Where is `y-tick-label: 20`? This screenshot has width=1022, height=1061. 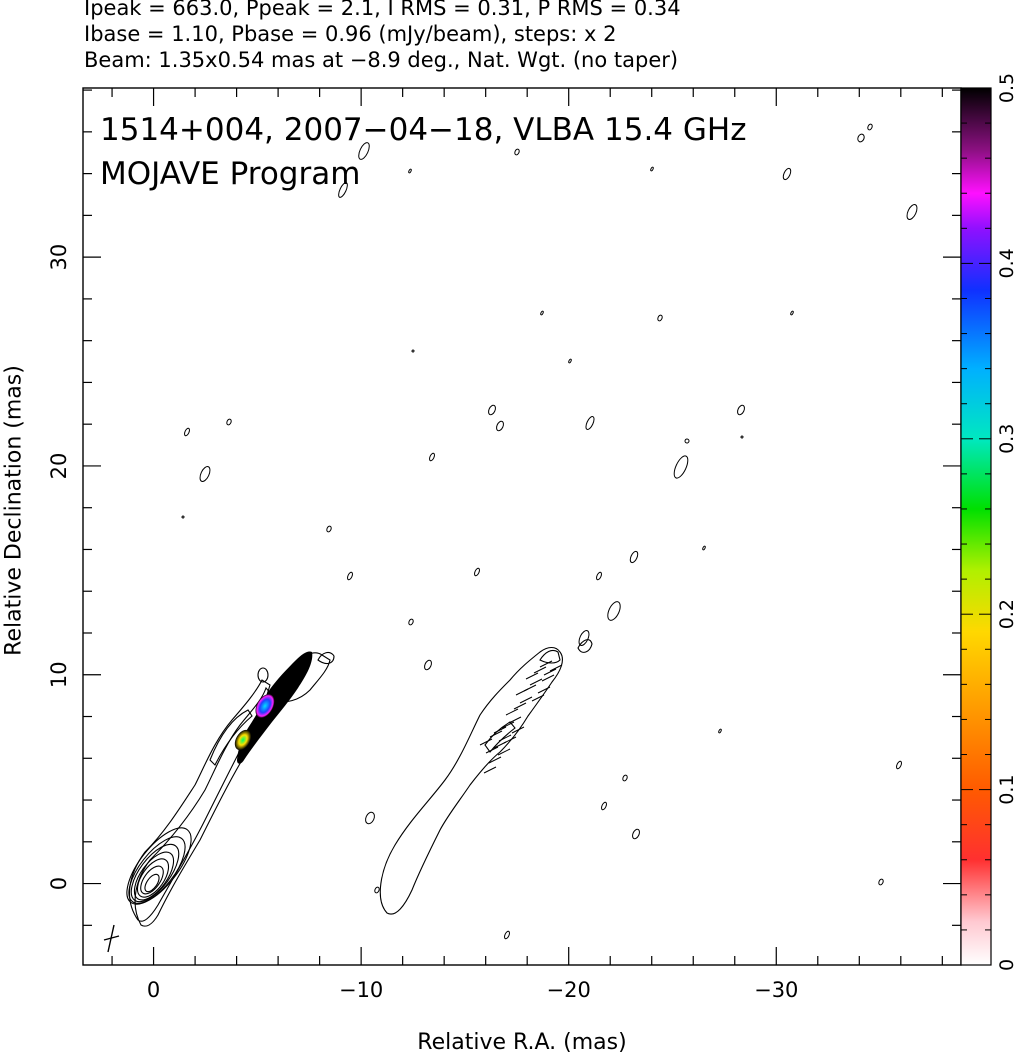 y-tick-label: 20 is located at coordinates (59, 466).